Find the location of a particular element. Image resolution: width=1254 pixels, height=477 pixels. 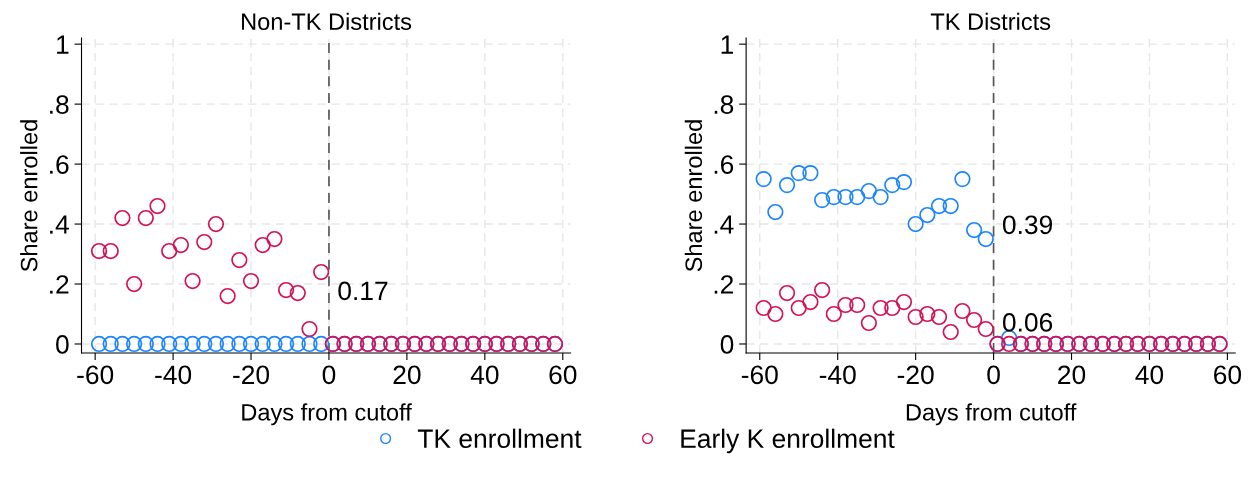

chart-title: TK Districts is located at coordinates (990, 21).